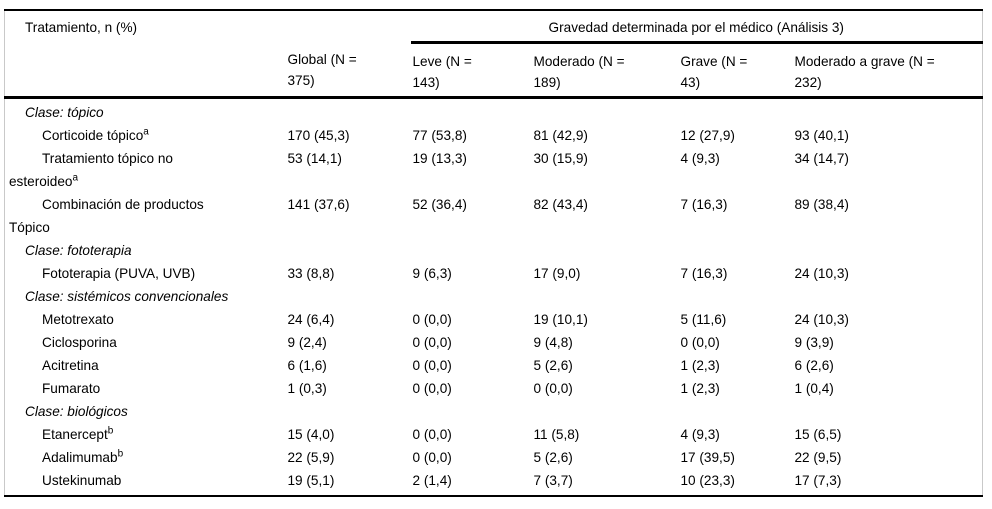 The image size is (992, 509). I want to click on class-row: Clase: sistémicos convencionales, so click(494, 296).